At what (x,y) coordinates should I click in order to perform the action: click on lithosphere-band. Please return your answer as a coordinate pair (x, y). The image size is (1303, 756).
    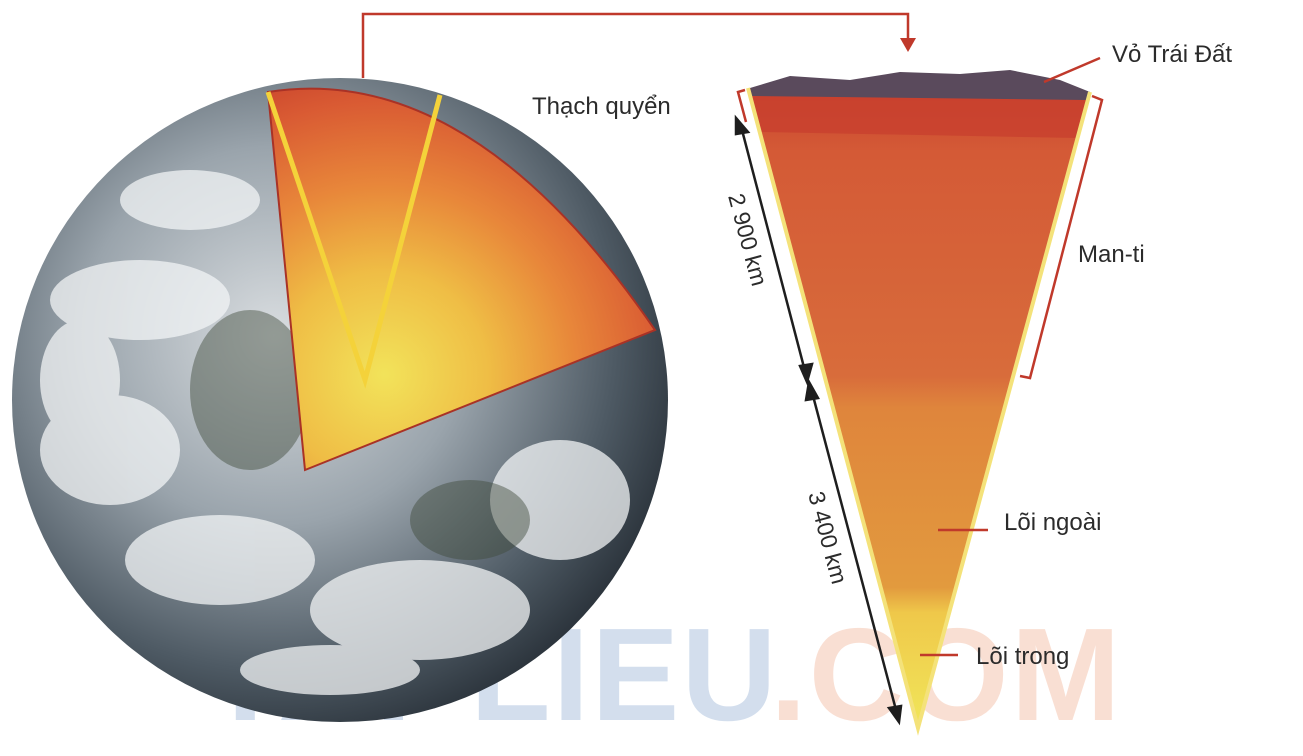
    Looking at the image, I should click on (920, 115).